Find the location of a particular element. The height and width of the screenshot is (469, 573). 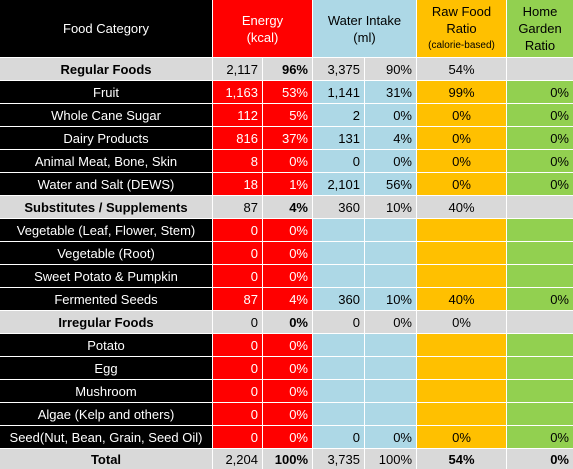

cell-category: Dairy Products is located at coordinates (106, 138).